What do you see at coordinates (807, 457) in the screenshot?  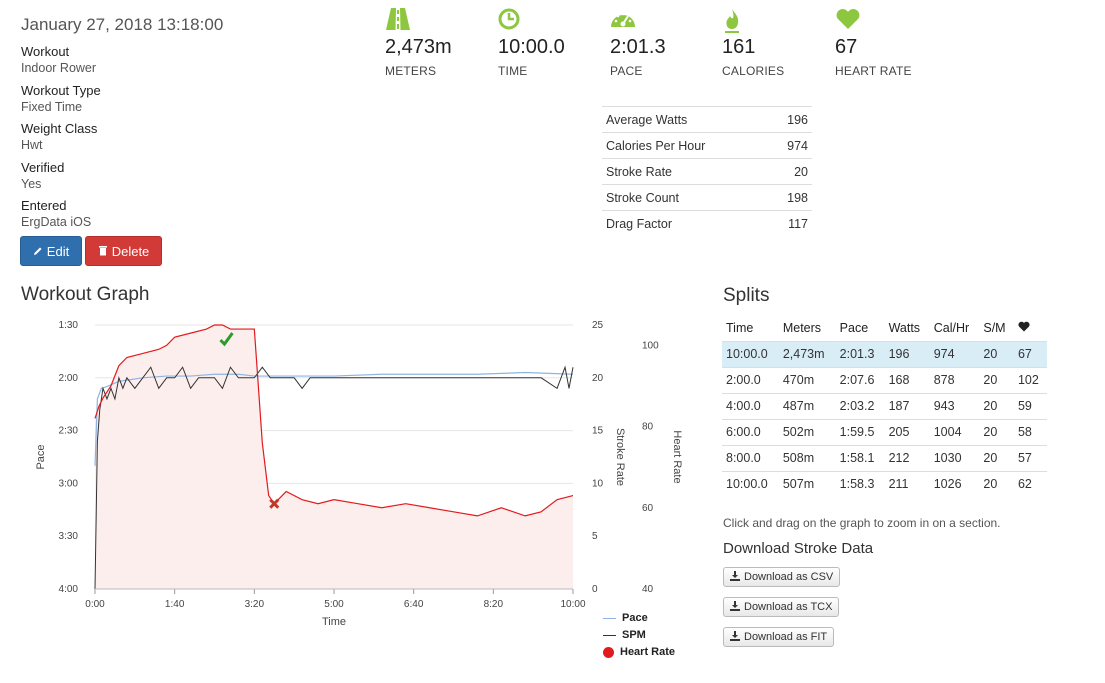 I see `split-cell: 508m` at bounding box center [807, 457].